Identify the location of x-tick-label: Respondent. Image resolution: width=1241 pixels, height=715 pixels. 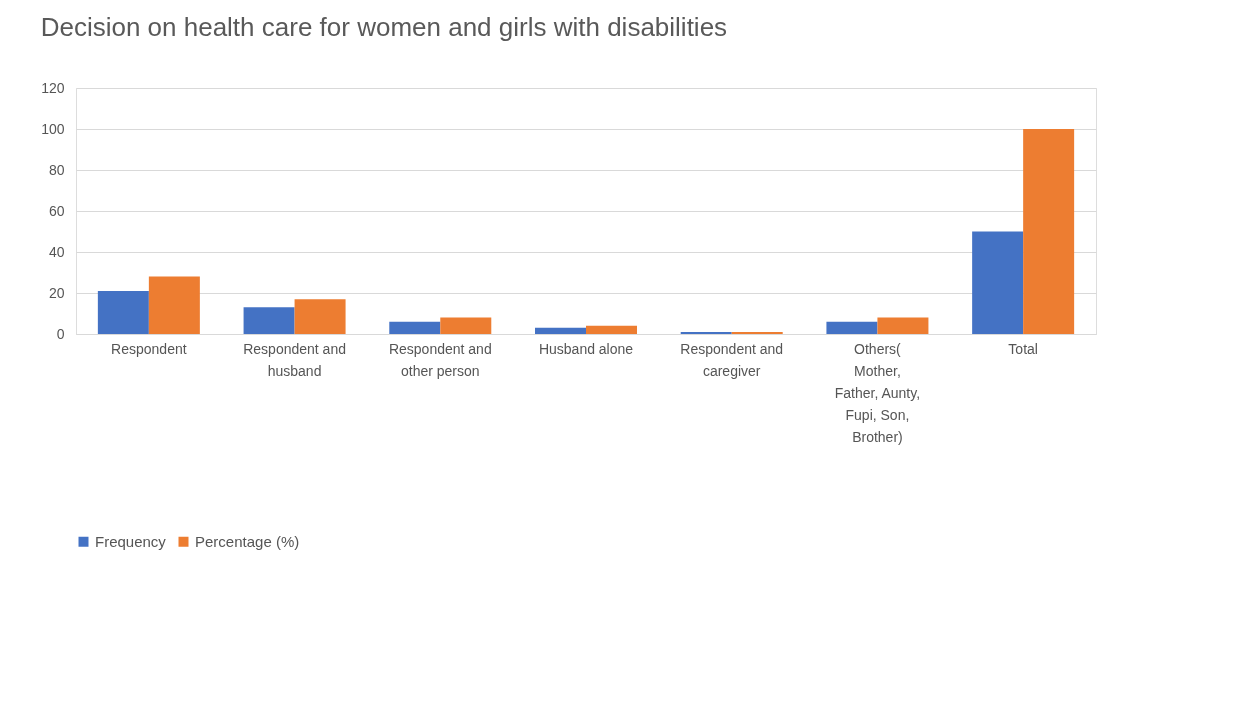
(149, 348).